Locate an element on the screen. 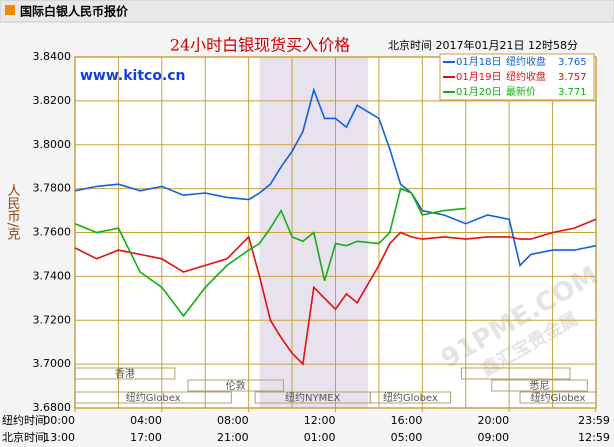  legend-value: 3.765 is located at coordinates (572, 62).